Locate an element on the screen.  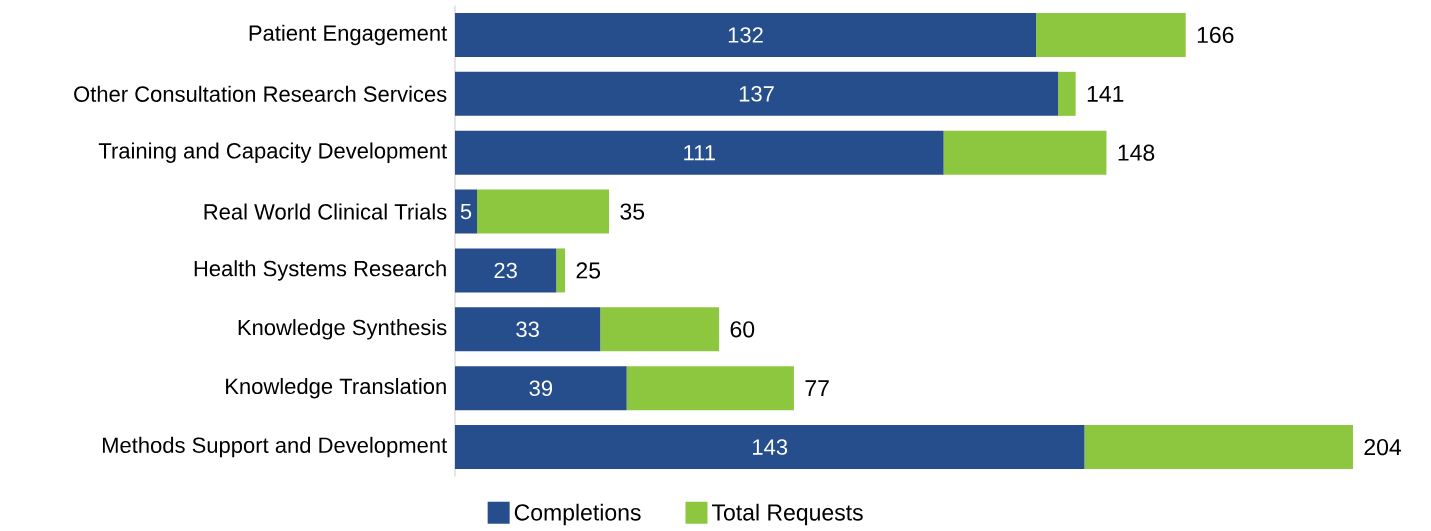
data-label: 33 is located at coordinates (527, 329).